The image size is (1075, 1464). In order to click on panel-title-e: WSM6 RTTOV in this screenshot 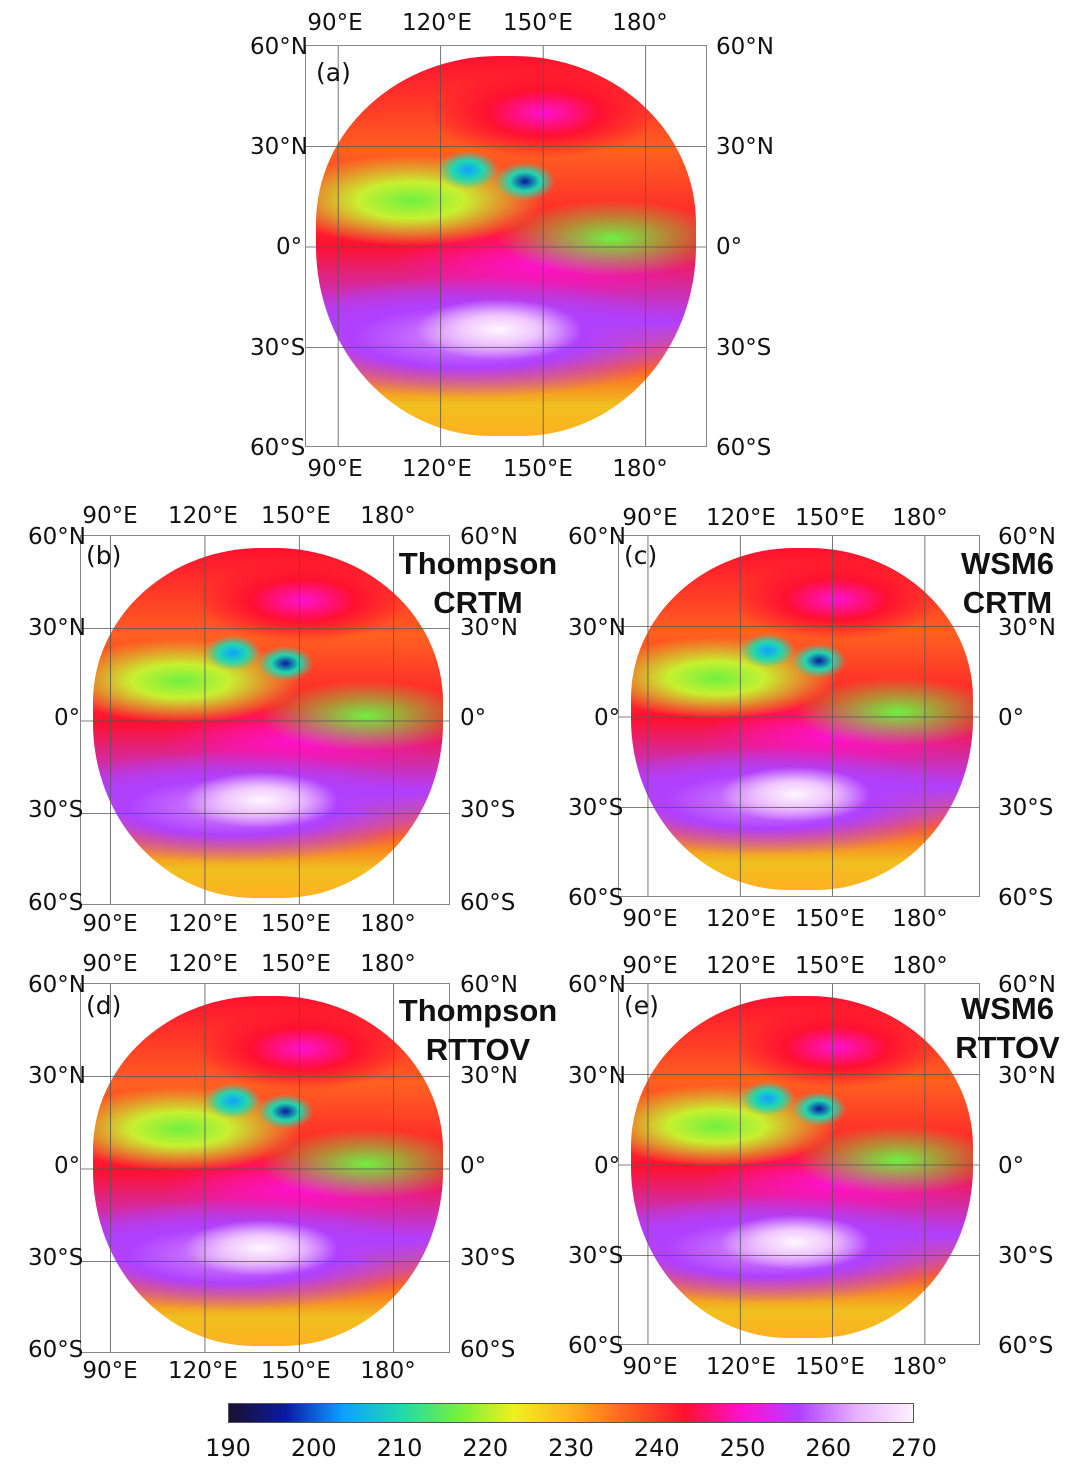, I will do `click(1007, 1029)`.